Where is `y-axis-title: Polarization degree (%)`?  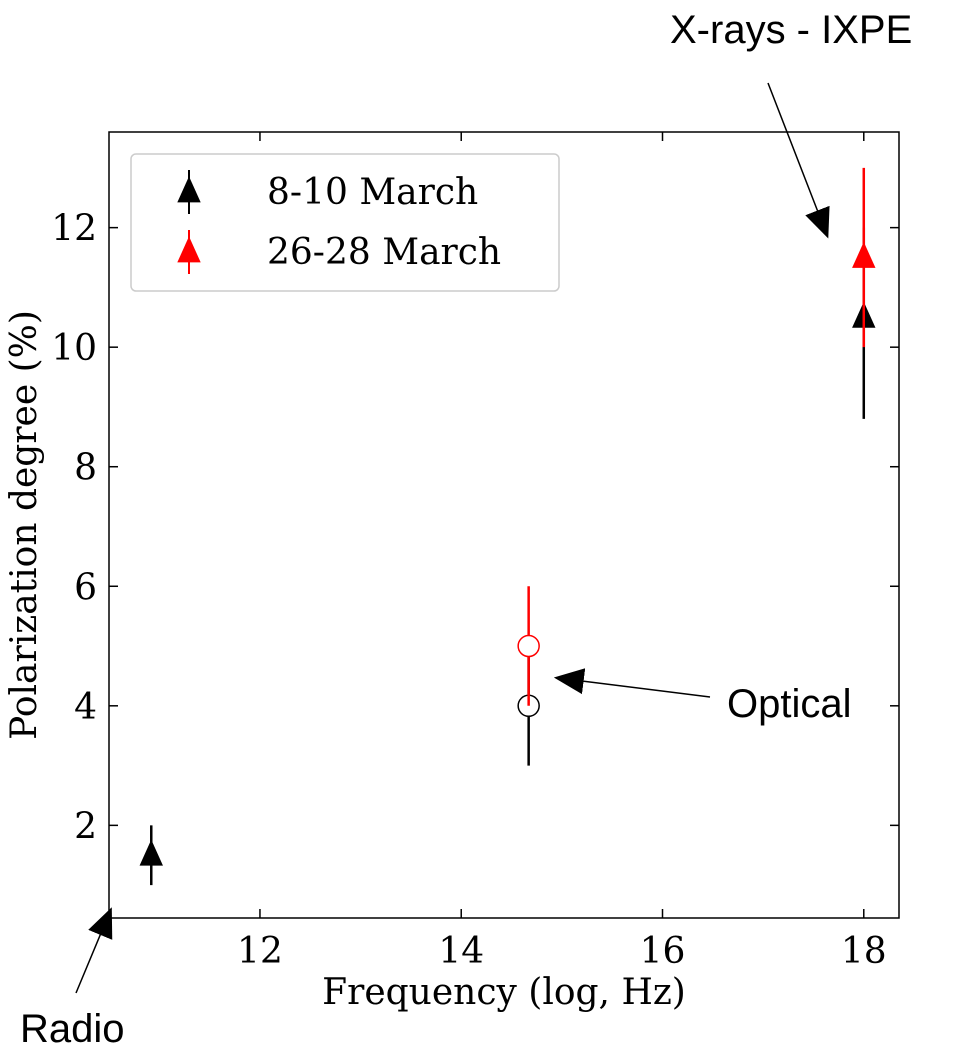 y-axis-title: Polarization degree (%) is located at coordinates (24, 525).